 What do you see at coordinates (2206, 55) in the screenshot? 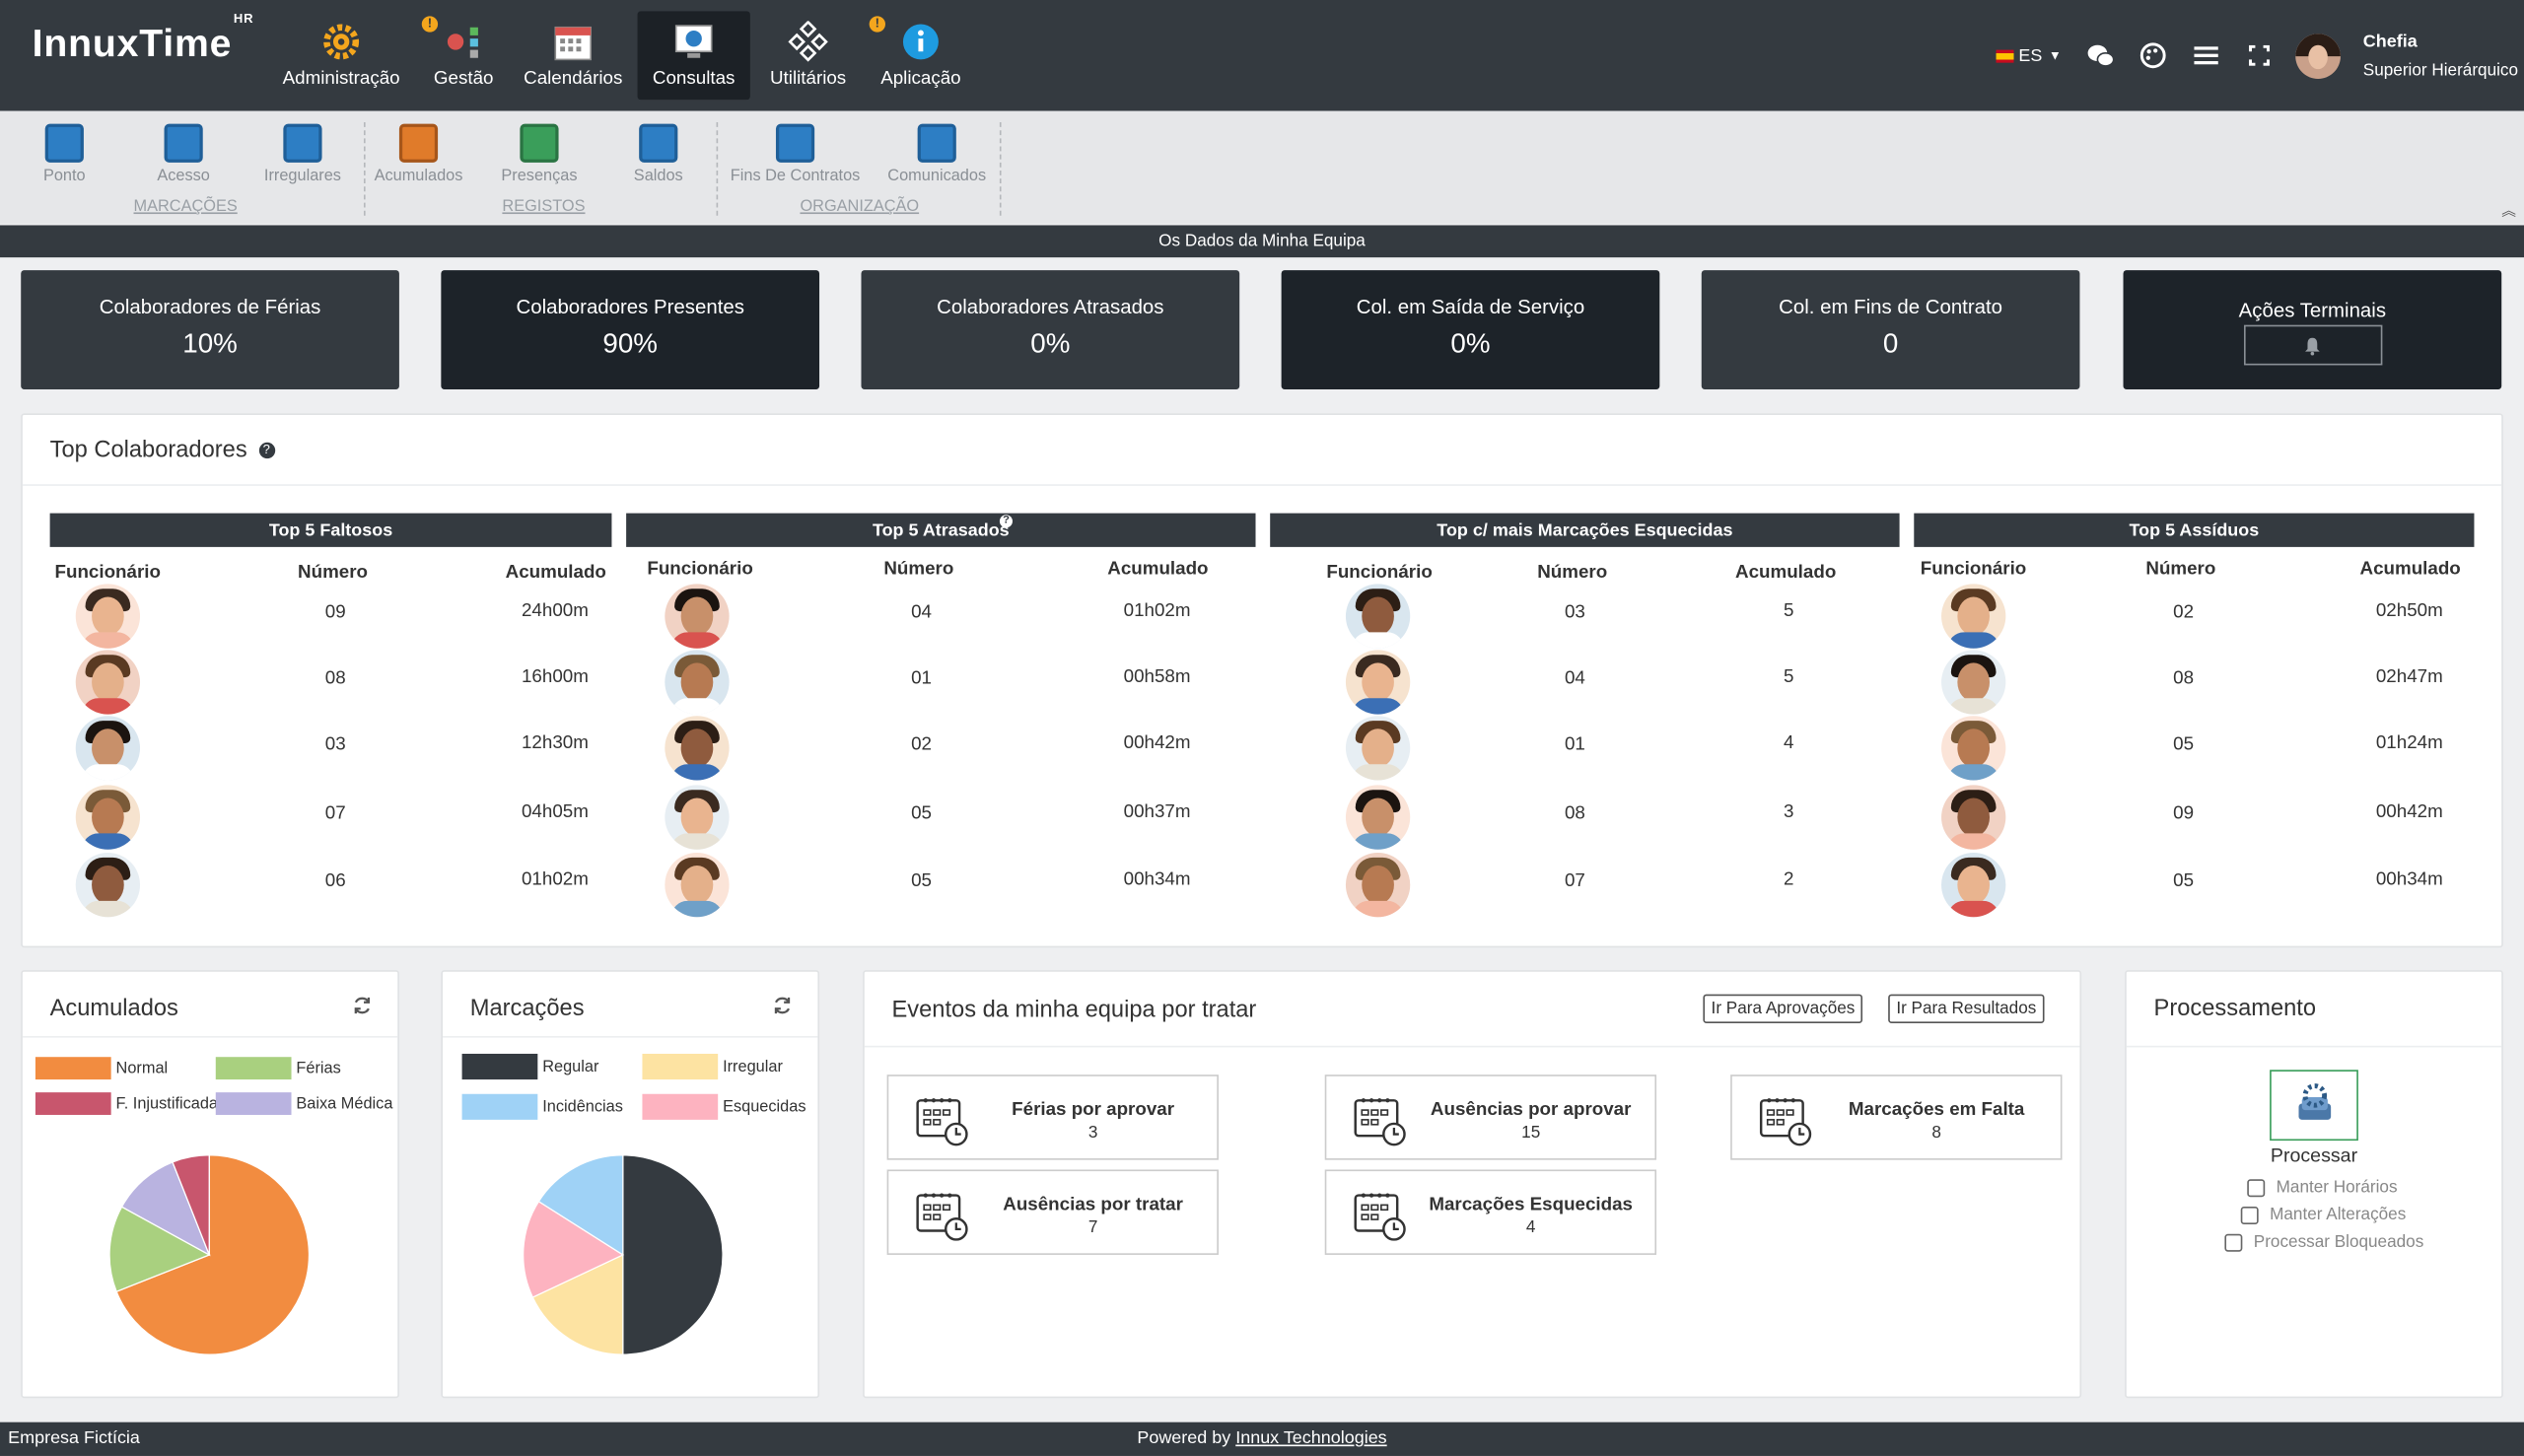
I see `menu-icon` at bounding box center [2206, 55].